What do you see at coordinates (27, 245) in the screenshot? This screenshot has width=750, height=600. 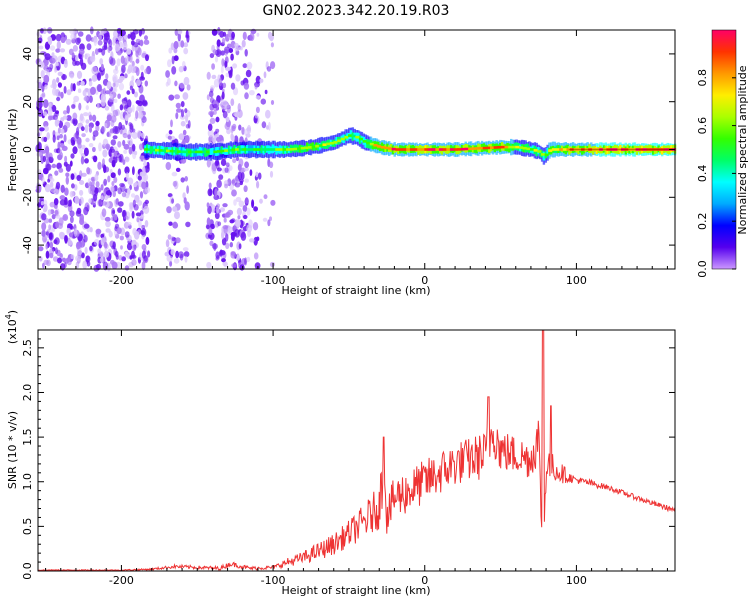 I see `spec-y-tick-label: -40` at bounding box center [27, 245].